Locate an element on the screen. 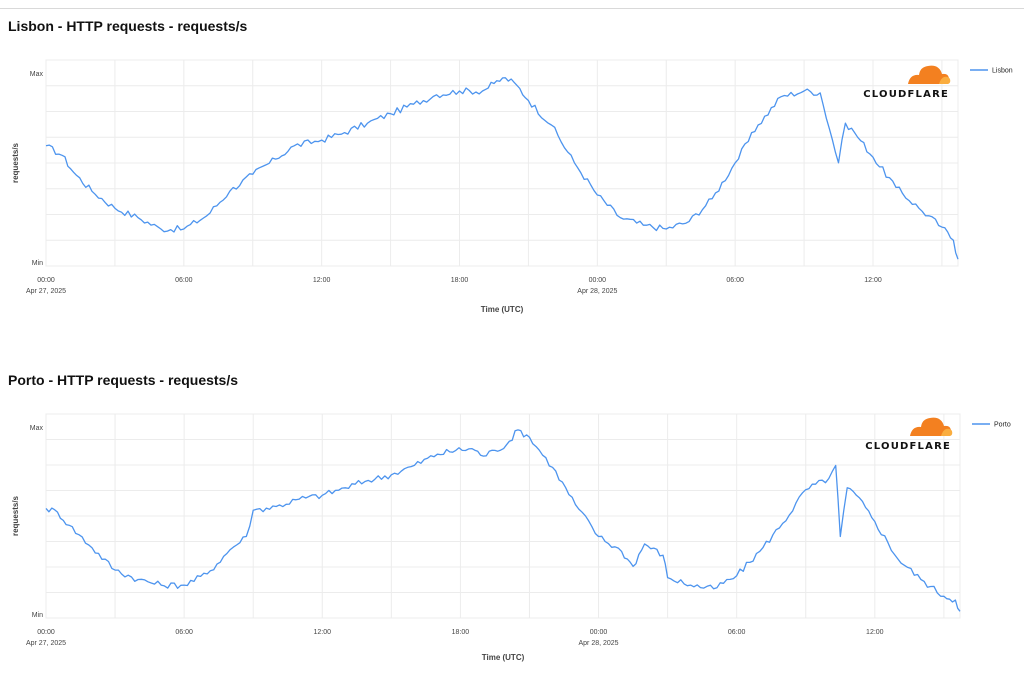  chart-title: Porto - HTTP requests - requests/s is located at coordinates (123, 380).